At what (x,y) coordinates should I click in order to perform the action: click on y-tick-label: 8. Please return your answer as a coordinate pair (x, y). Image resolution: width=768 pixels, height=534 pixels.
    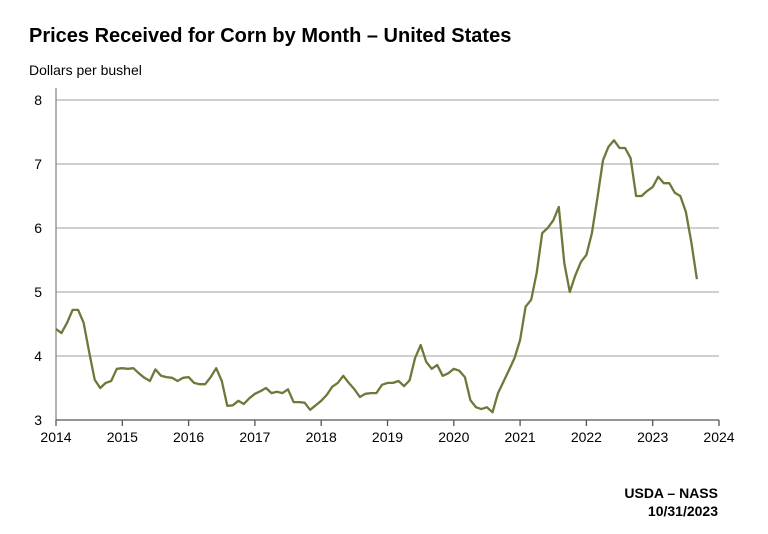
    Looking at the image, I should click on (38, 100).